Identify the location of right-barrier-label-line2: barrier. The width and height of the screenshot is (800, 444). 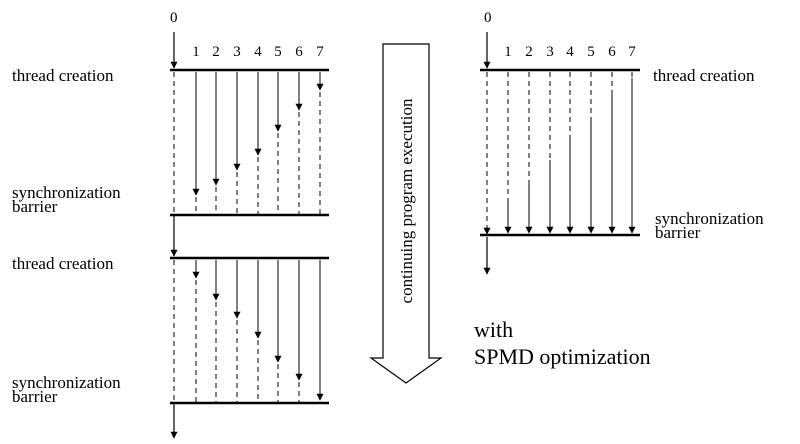
(678, 232).